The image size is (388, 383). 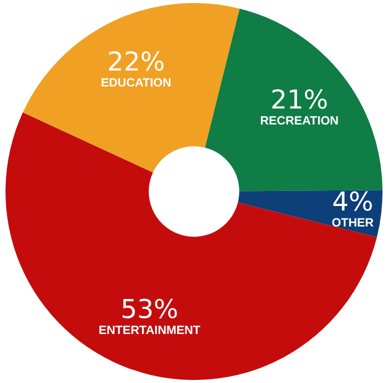 I want to click on data-label: 53%, so click(x=149, y=309).